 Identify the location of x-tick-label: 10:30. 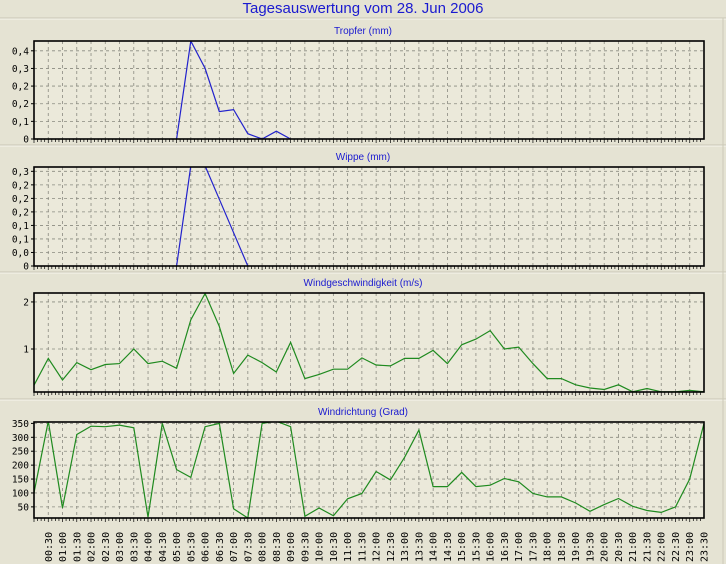
(334, 547).